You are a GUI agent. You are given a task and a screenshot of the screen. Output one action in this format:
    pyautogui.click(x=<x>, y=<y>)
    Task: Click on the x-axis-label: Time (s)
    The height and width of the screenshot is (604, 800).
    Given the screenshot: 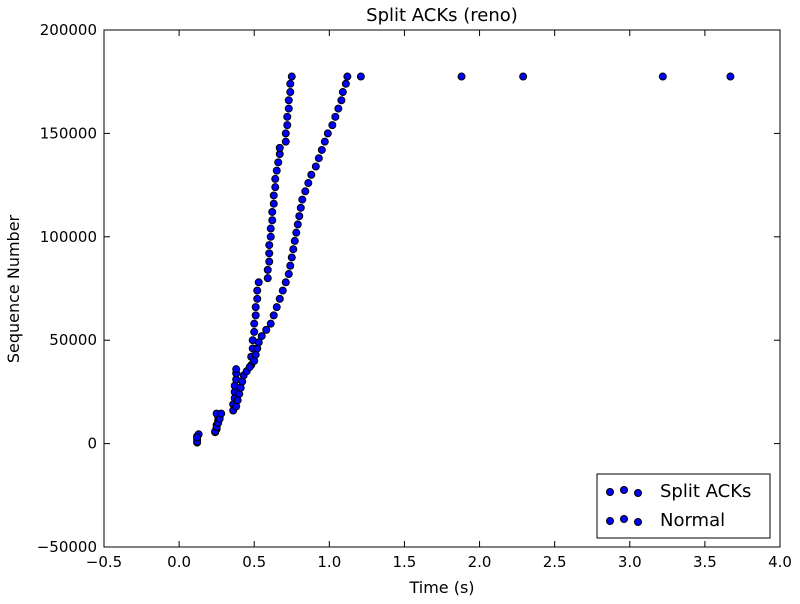 What is the action you would take?
    pyautogui.click(x=441, y=587)
    